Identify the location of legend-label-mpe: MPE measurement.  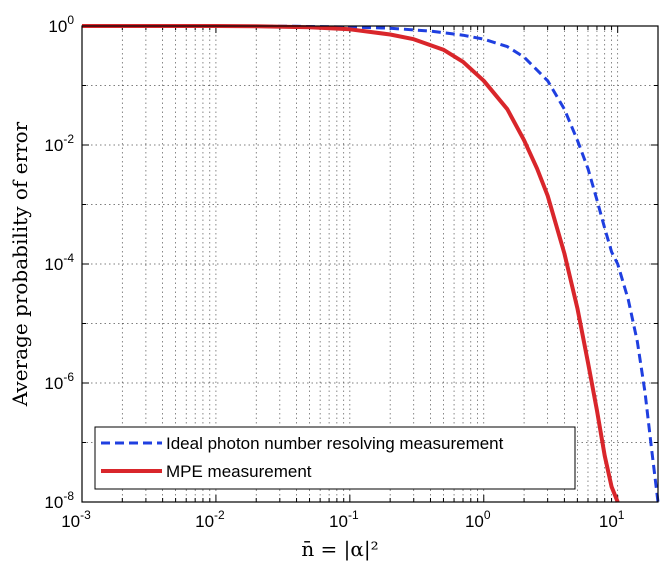
(239, 471).